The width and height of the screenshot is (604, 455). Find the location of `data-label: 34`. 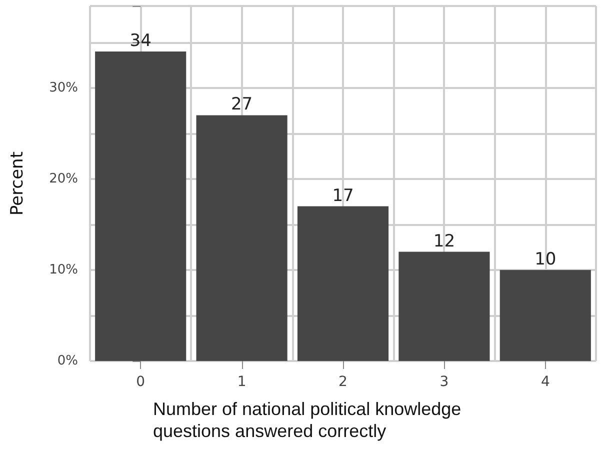

data-label: 34 is located at coordinates (141, 41).